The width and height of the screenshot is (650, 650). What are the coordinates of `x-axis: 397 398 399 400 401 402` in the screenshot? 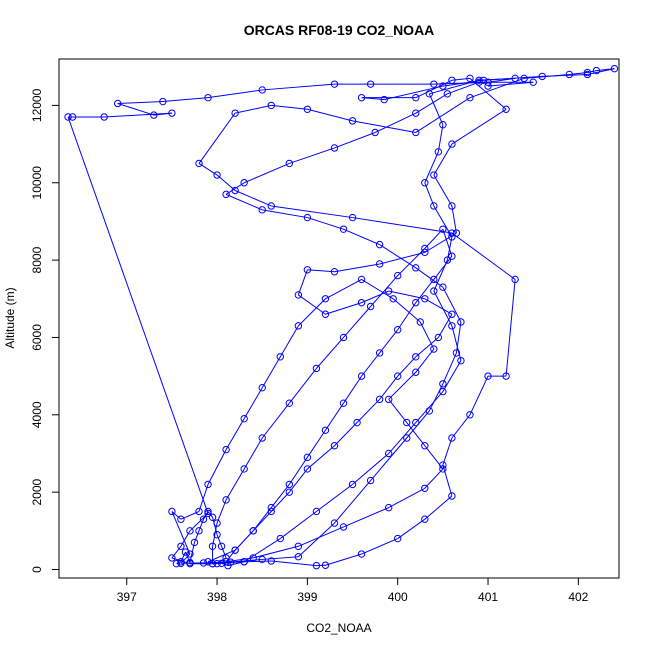 It's located at (353, 591).